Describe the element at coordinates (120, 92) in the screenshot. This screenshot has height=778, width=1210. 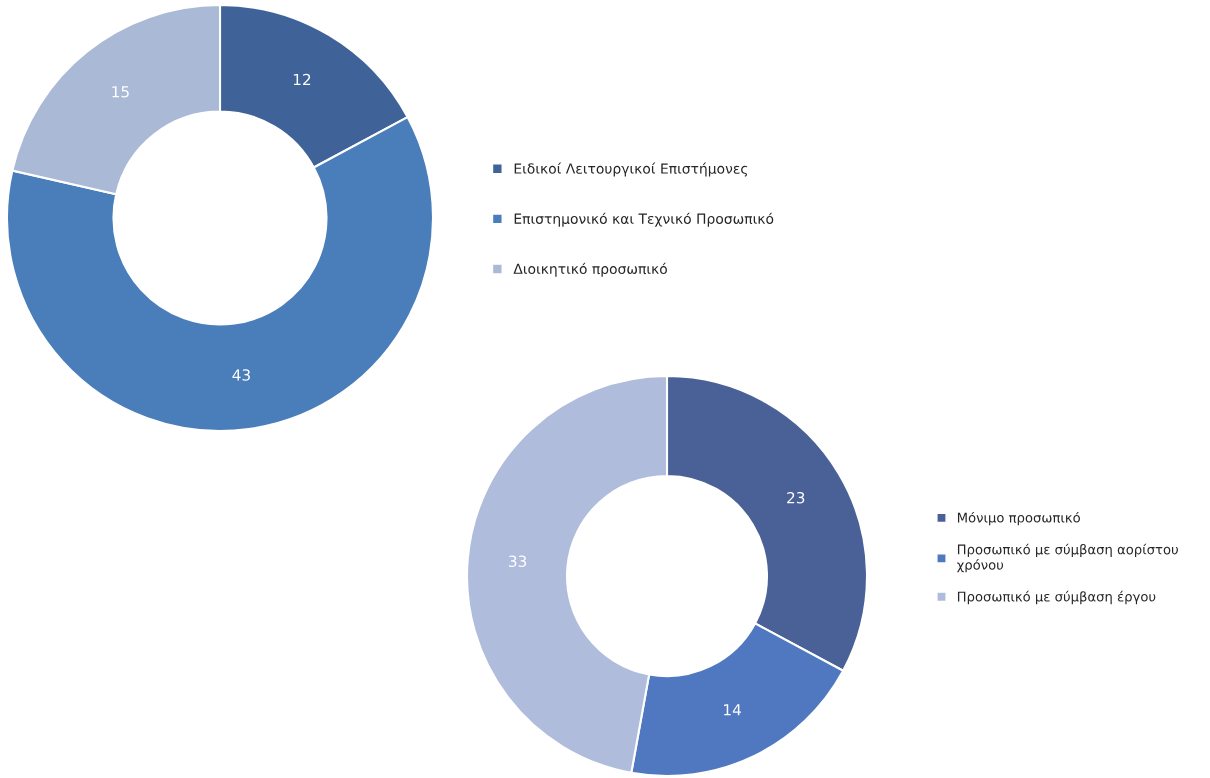
I see `data-label: 15` at that location.